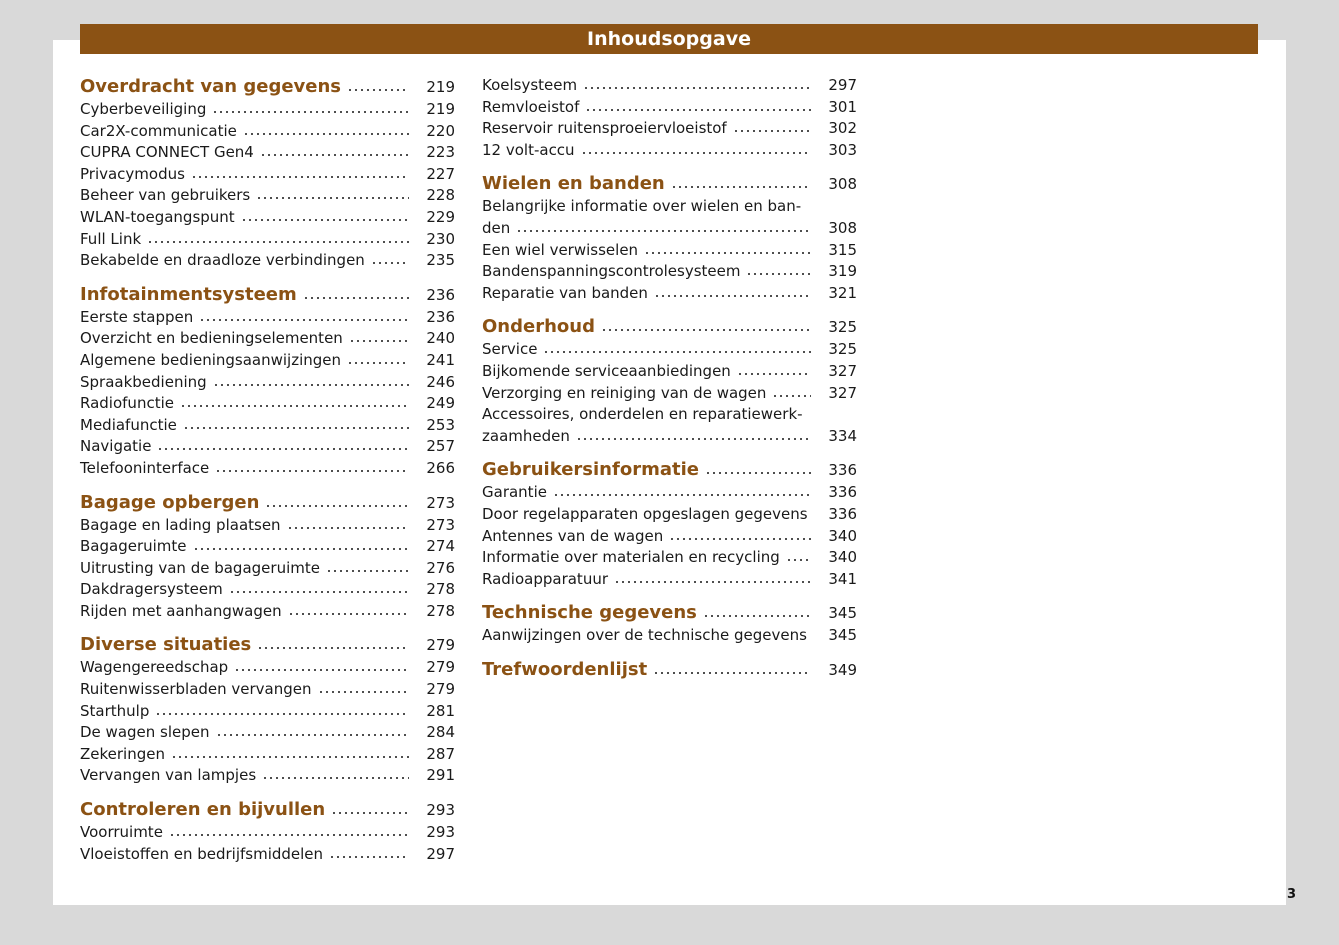  Describe the element at coordinates (196, 689) in the screenshot. I see `entry-title: Ruitenwisserbladen vervangen` at that location.